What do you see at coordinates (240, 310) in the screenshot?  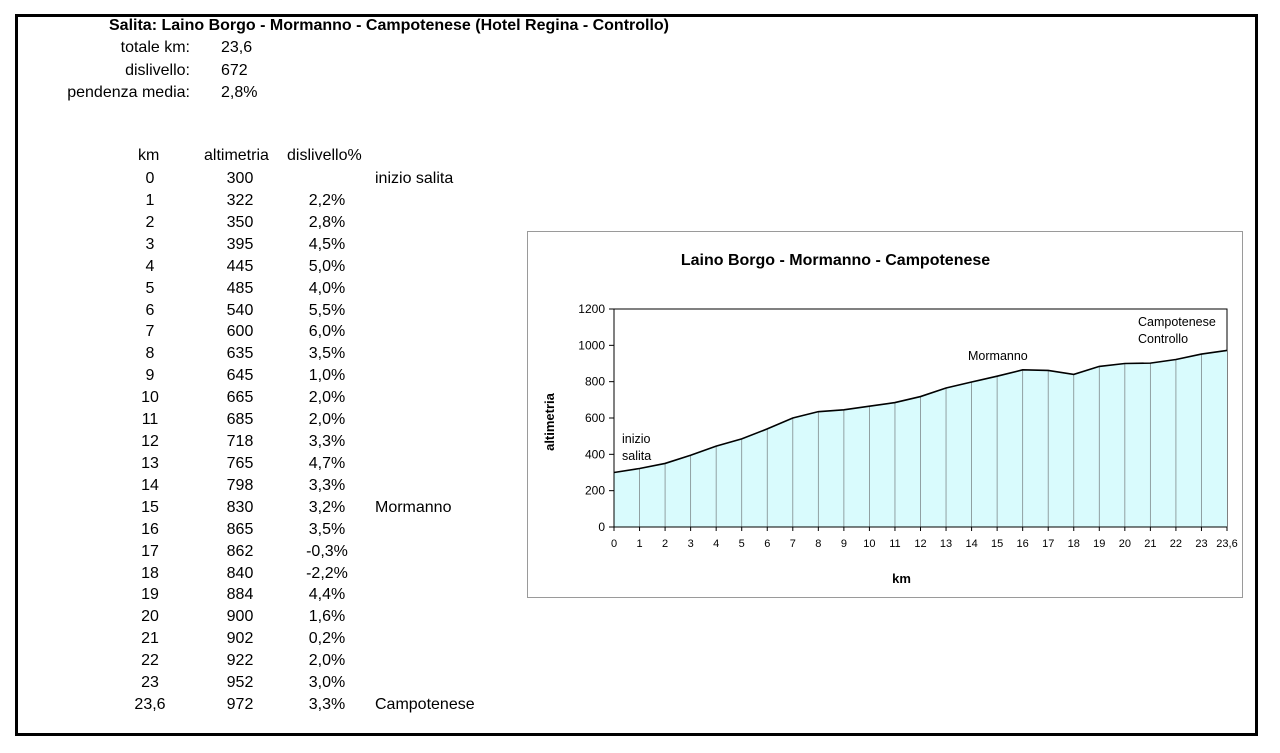 I see `table-cell-altimetria: 540` at bounding box center [240, 310].